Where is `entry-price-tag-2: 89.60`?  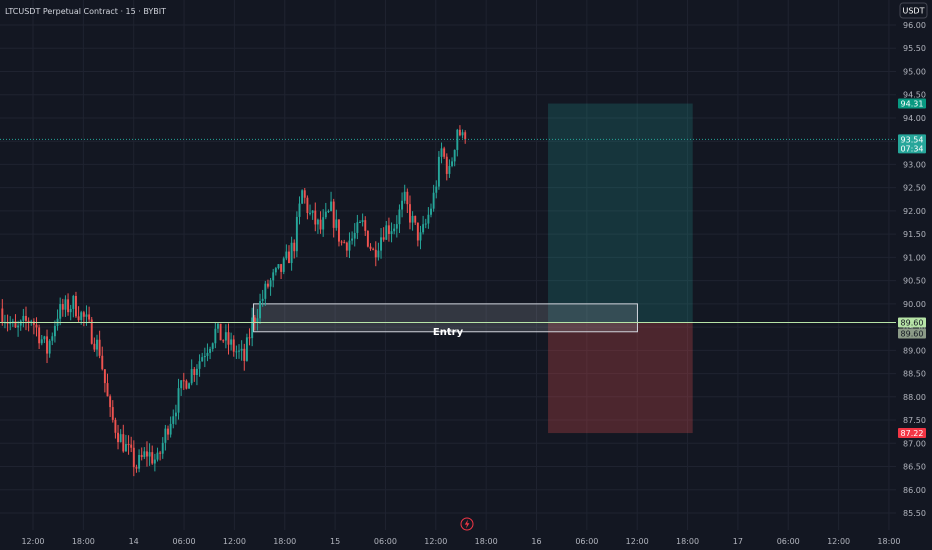 entry-price-tag-2: 89.60 is located at coordinates (912, 333).